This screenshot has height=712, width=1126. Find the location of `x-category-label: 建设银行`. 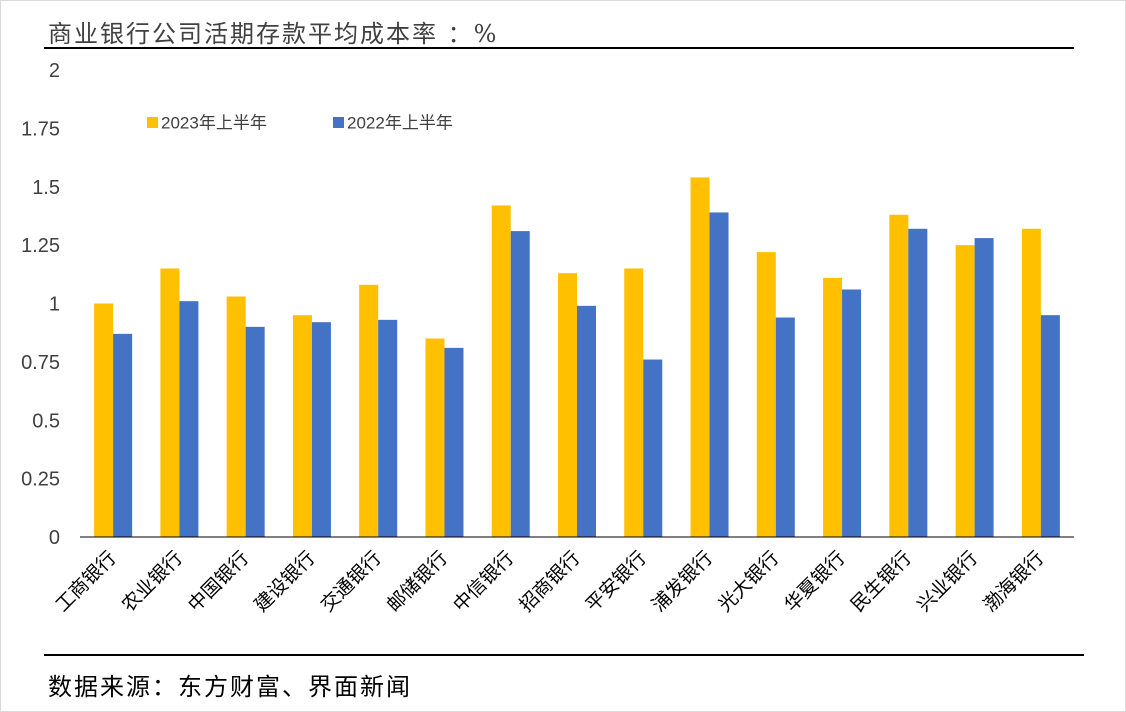

x-category-label: 建设银行 is located at coordinates (284, 581).